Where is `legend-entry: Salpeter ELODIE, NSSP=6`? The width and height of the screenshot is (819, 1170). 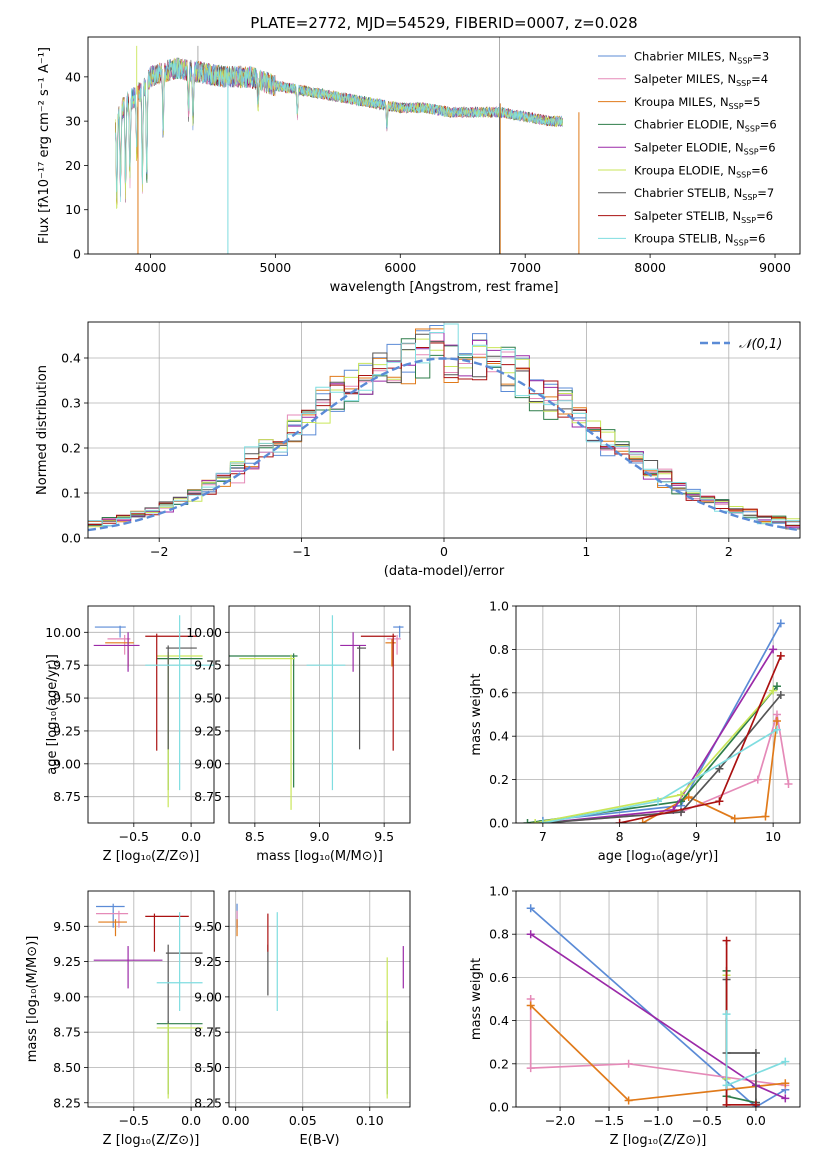
legend-entry: Salpeter ELODIE, NSSP=6 is located at coordinates (705, 149).